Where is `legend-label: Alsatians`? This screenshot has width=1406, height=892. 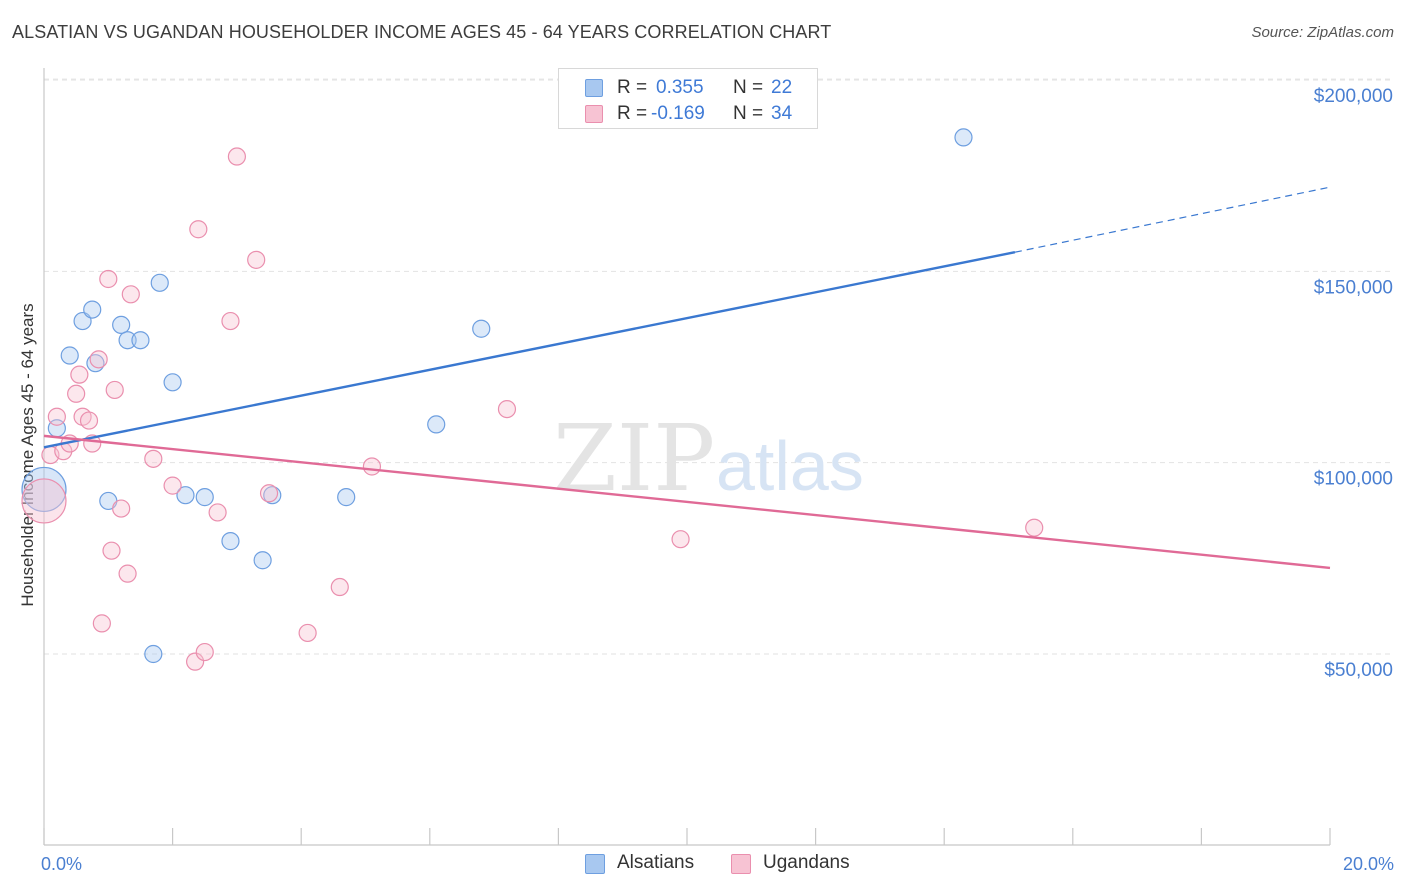
legend-label: Alsatians is located at coordinates (656, 862).